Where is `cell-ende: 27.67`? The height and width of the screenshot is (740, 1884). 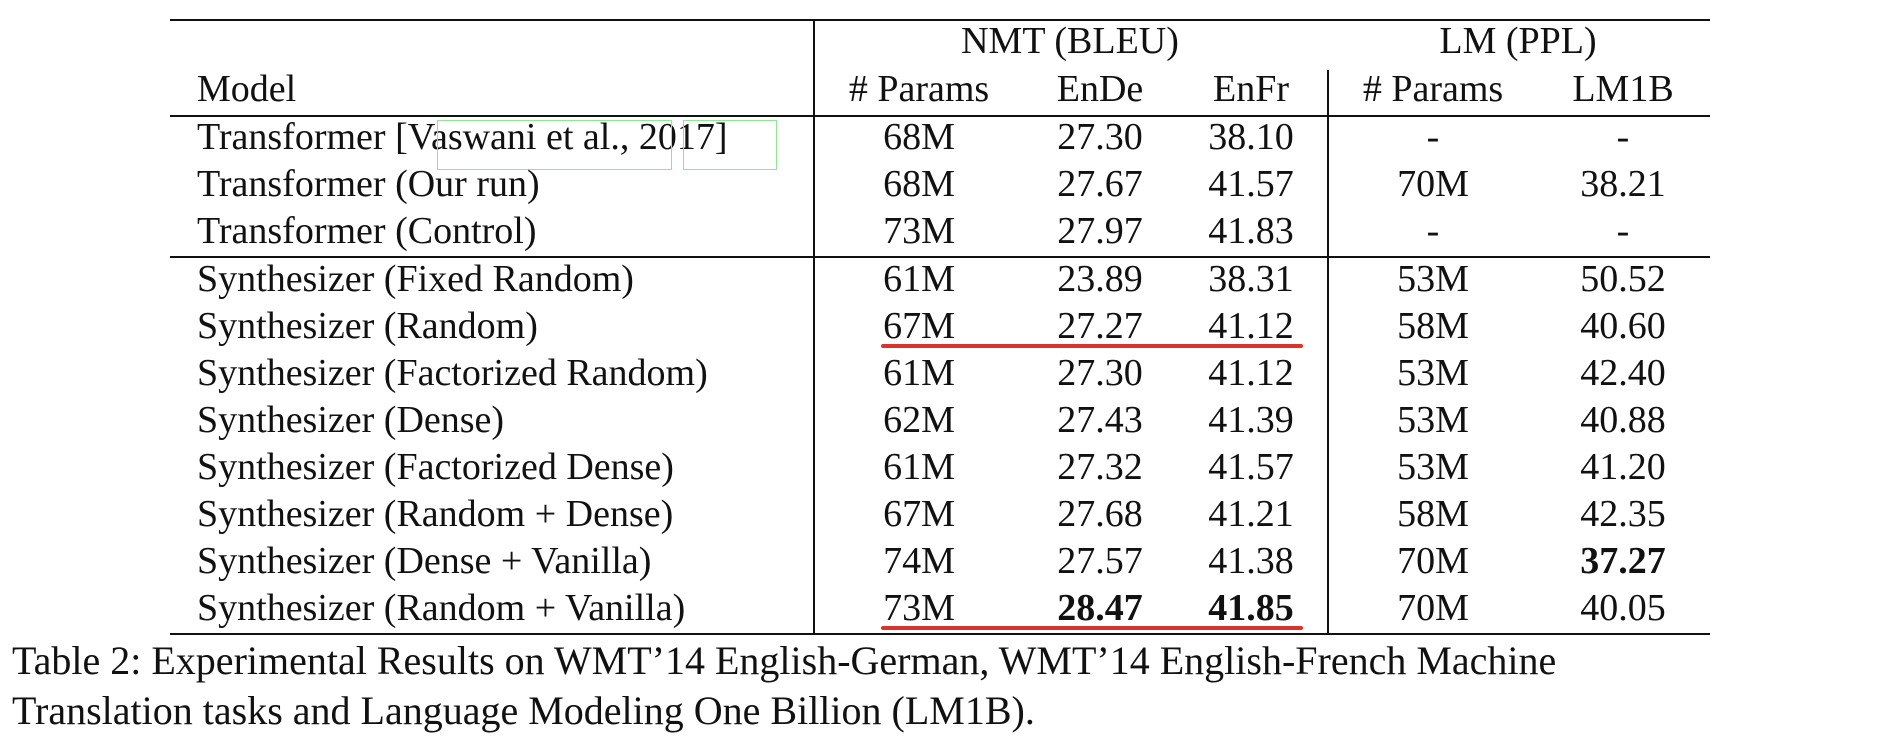 cell-ende: 27.67 is located at coordinates (1100, 184).